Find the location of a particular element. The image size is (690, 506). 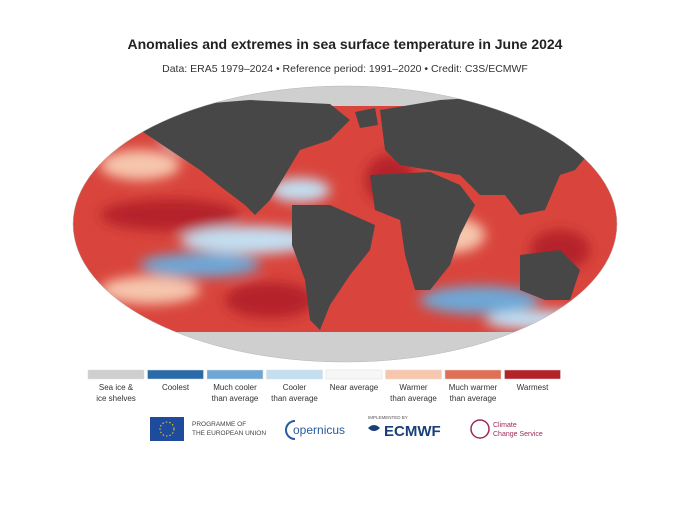

legend-label: Cooler is located at coordinates (295, 387).